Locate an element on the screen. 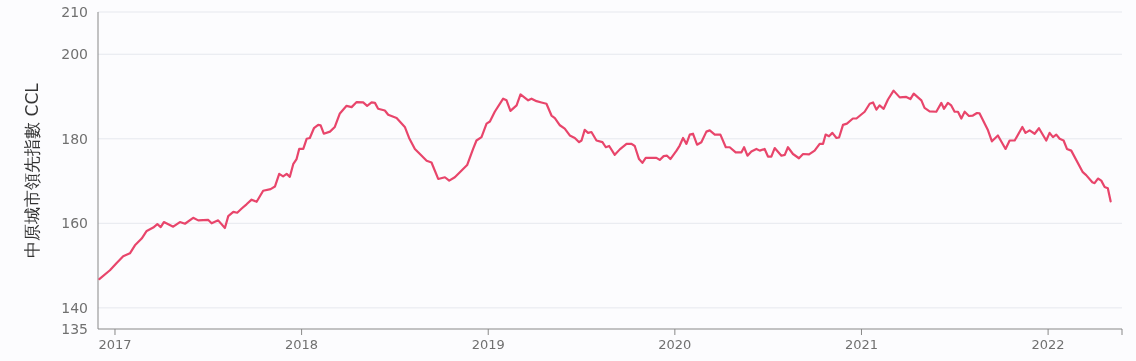 The height and width of the screenshot is (361, 1136). x-tick-label: 2022 is located at coordinates (1048, 344).